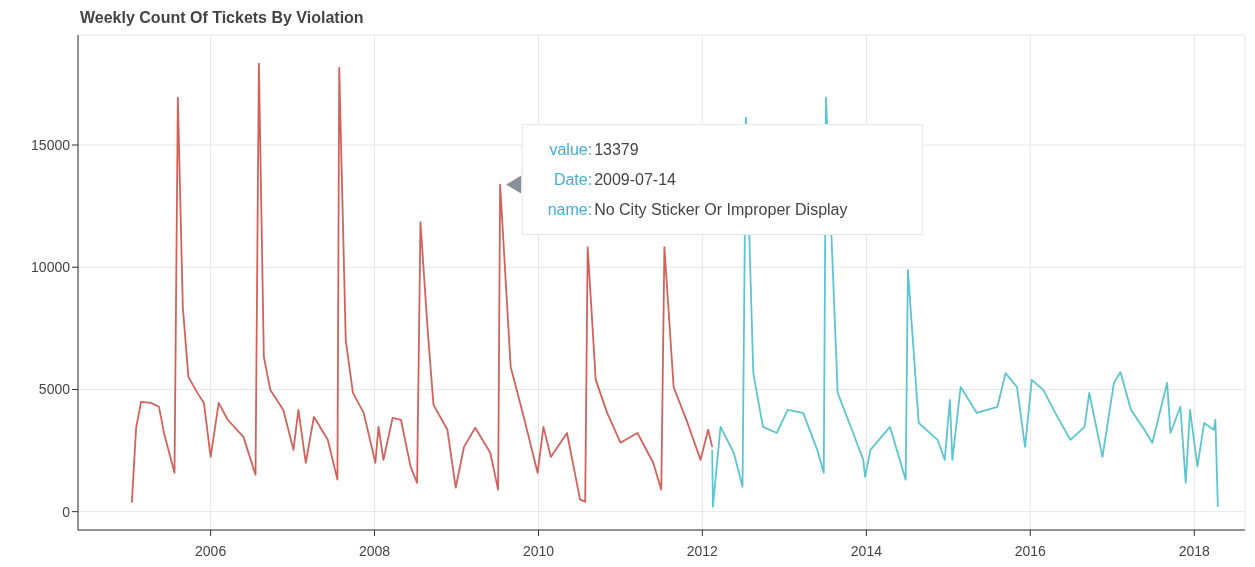  What do you see at coordinates (1194, 550) in the screenshot?
I see `x-tick-label: 2018` at bounding box center [1194, 550].